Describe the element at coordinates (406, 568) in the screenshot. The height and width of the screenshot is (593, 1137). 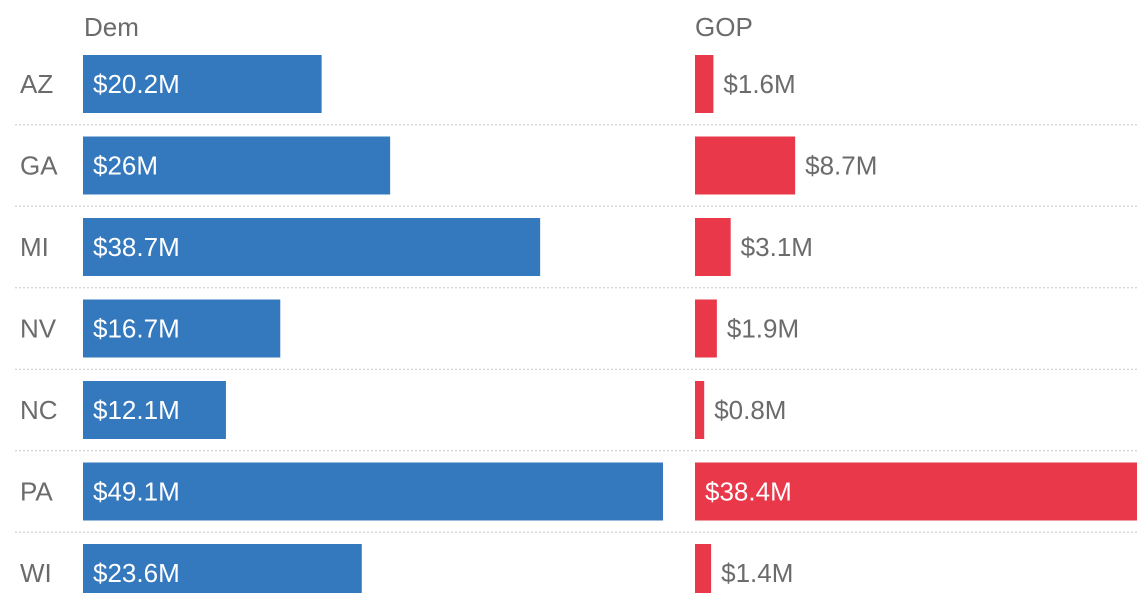
I see `chart-row-wi: WI $23.6M $1.4M` at that location.